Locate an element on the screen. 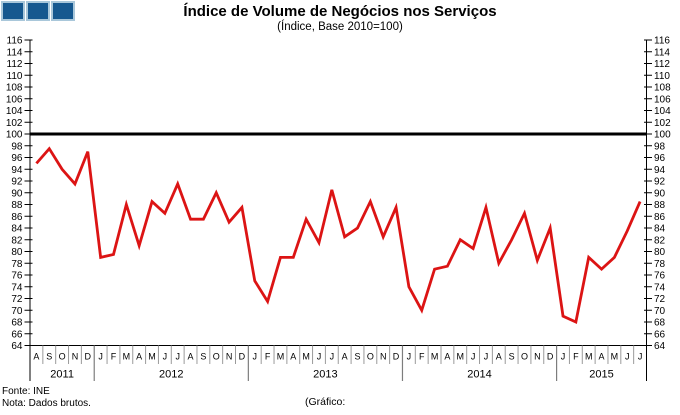  svg-text: 108 is located at coordinates (662, 88).